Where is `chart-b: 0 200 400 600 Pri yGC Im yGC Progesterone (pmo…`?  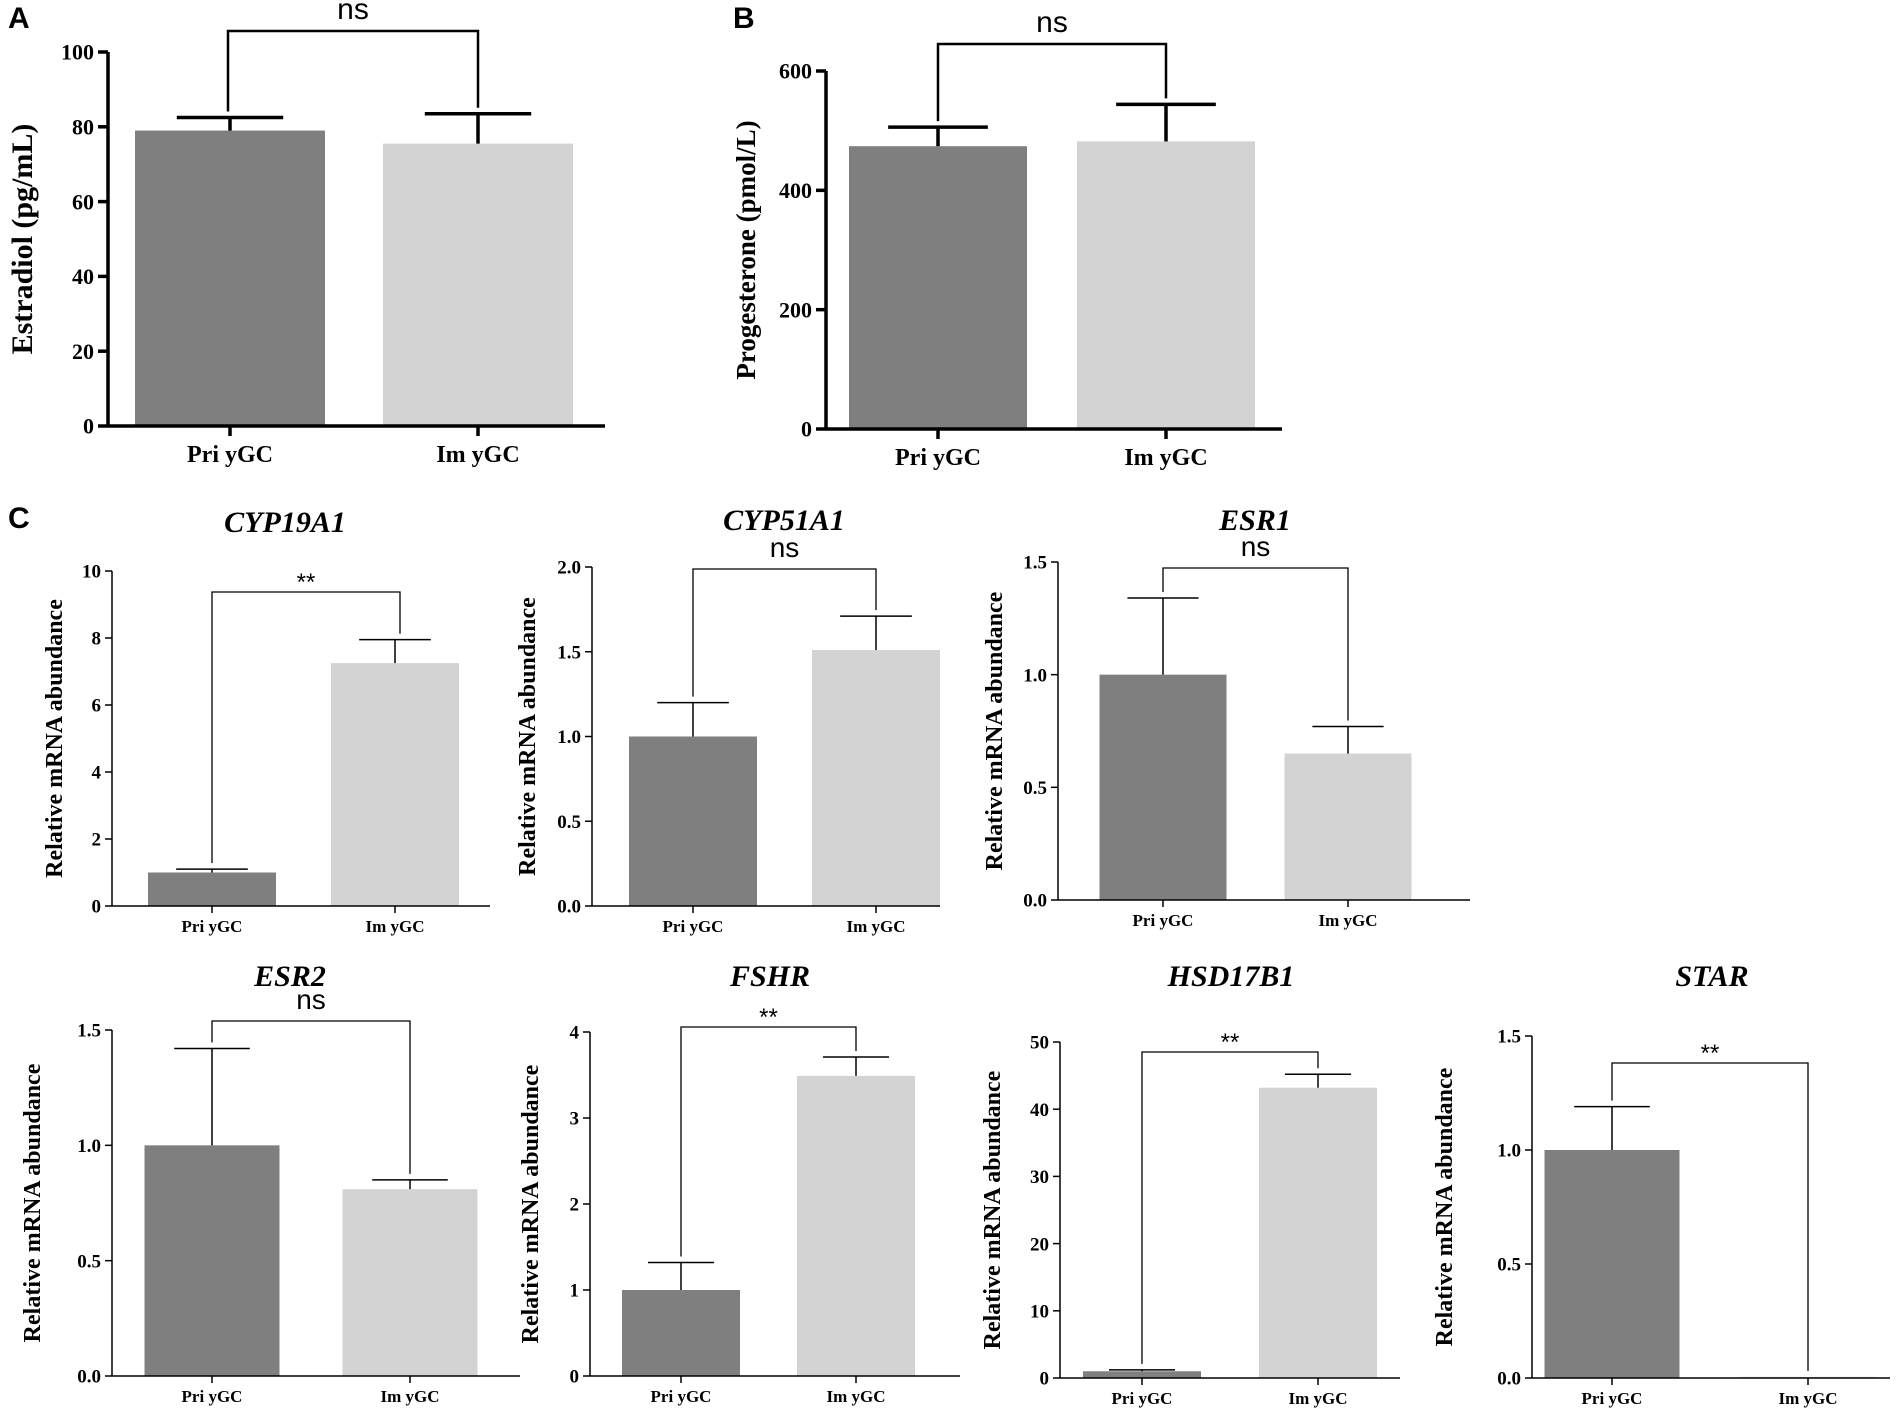
chart-b: 0 200 400 600 Pri yGC Im yGC Progesterone (pmo… is located at coordinates (1006, 238).